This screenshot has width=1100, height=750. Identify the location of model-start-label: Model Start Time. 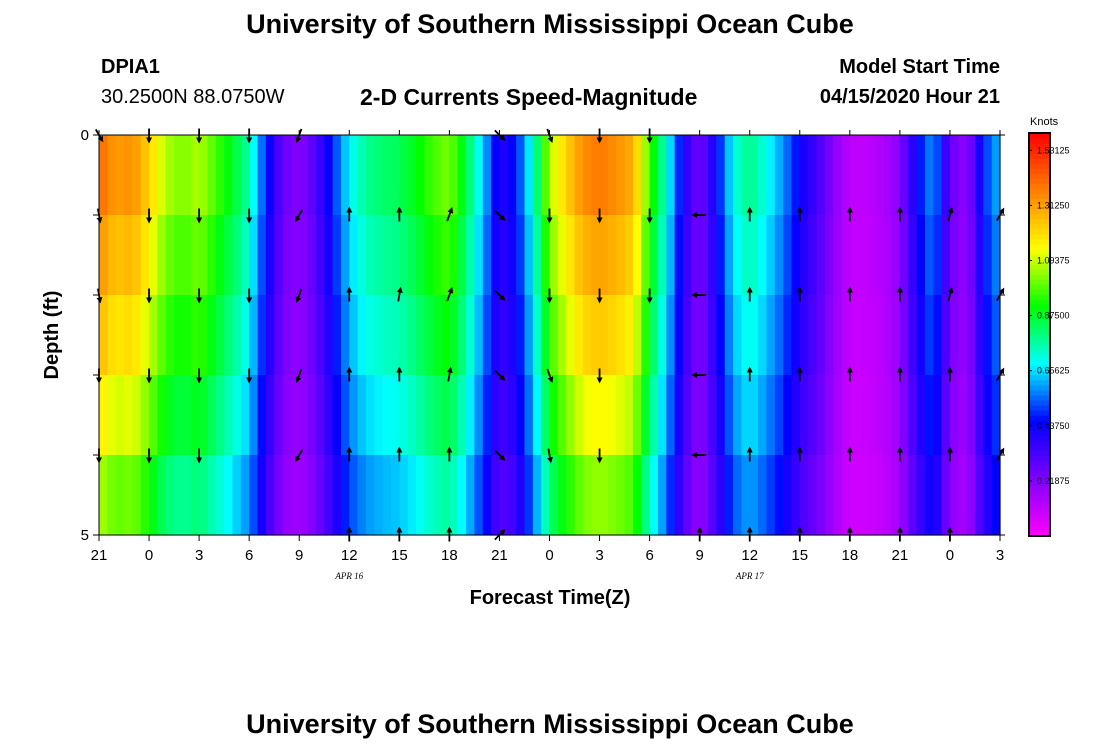
(919, 67).